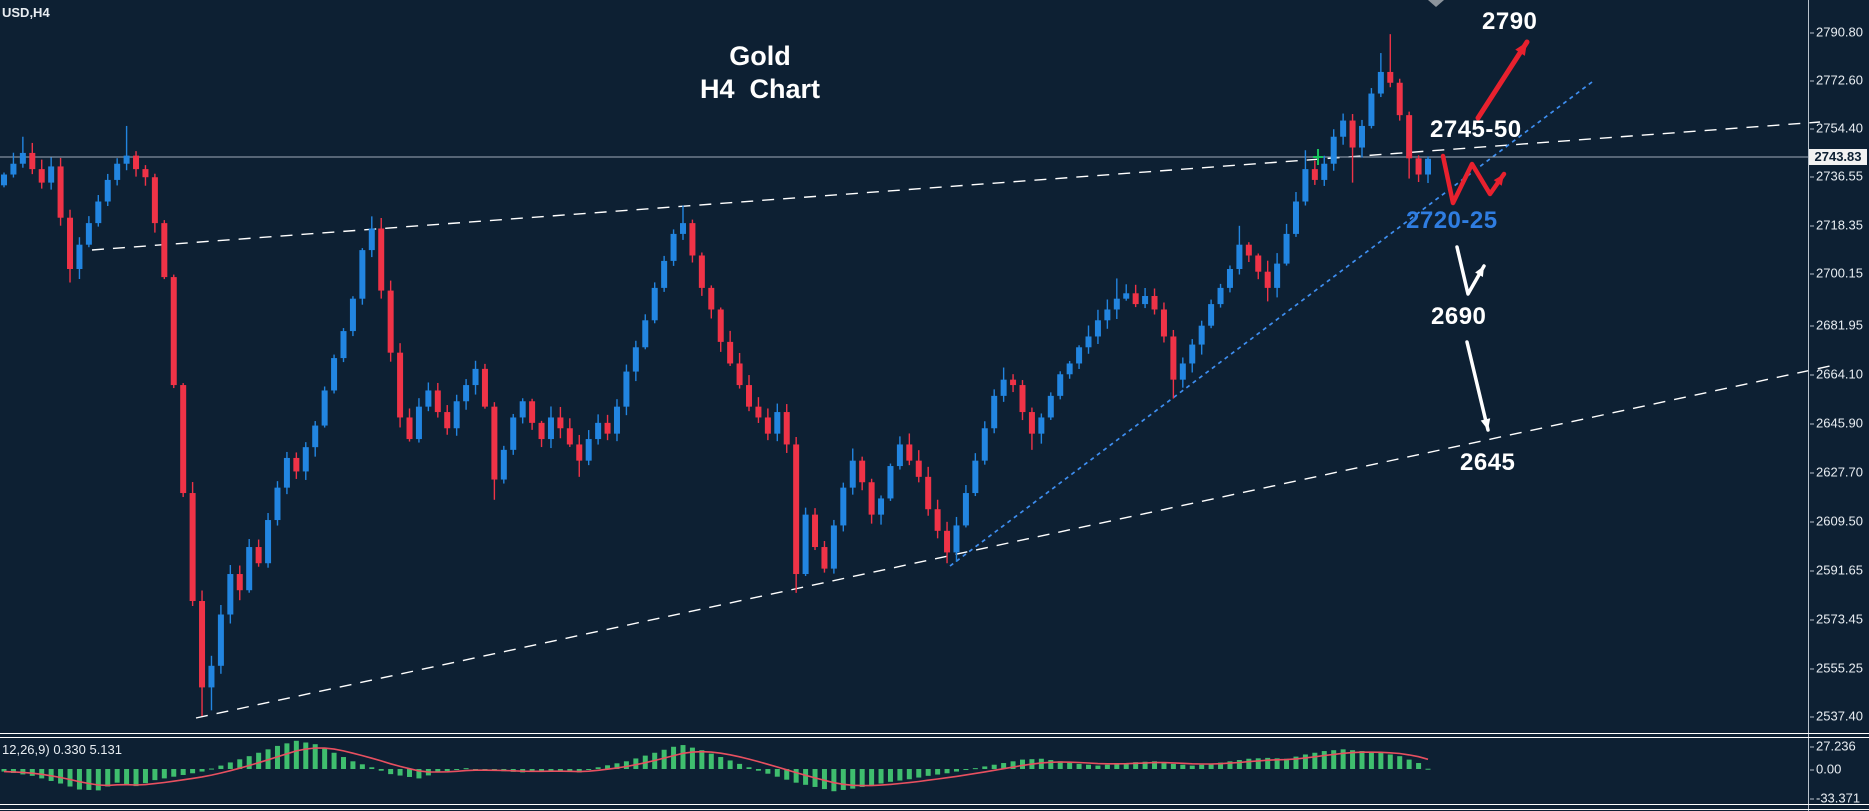 This screenshot has width=1869, height=811. I want to click on axis-tick-label: 2627.70, so click(1836, 472).